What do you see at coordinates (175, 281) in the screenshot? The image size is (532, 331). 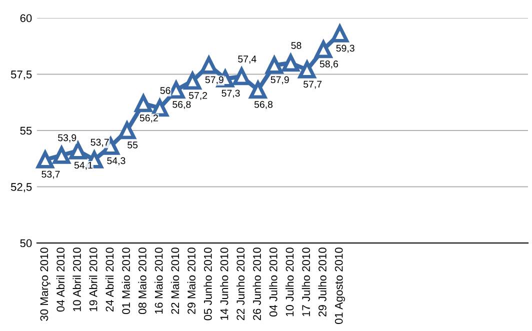 I see `x-tick-label: 22 Maio 2010` at bounding box center [175, 281].